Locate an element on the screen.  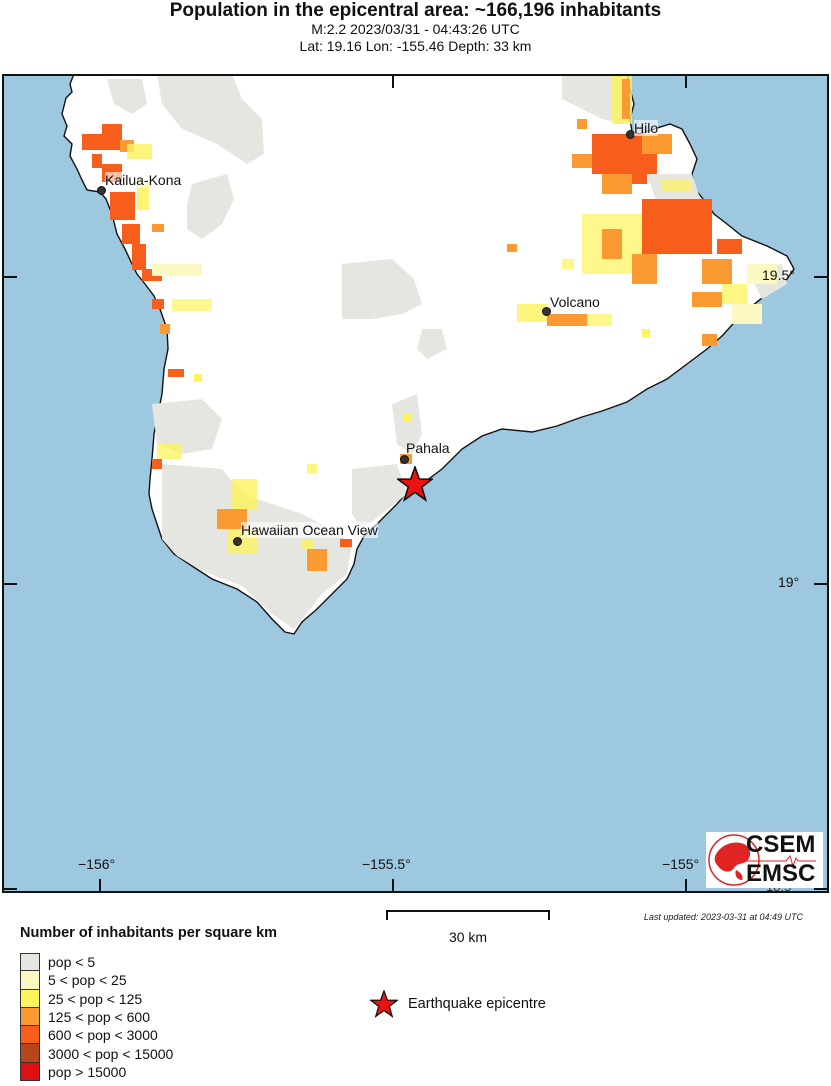
scale-label: 30 km is located at coordinates (468, 937).